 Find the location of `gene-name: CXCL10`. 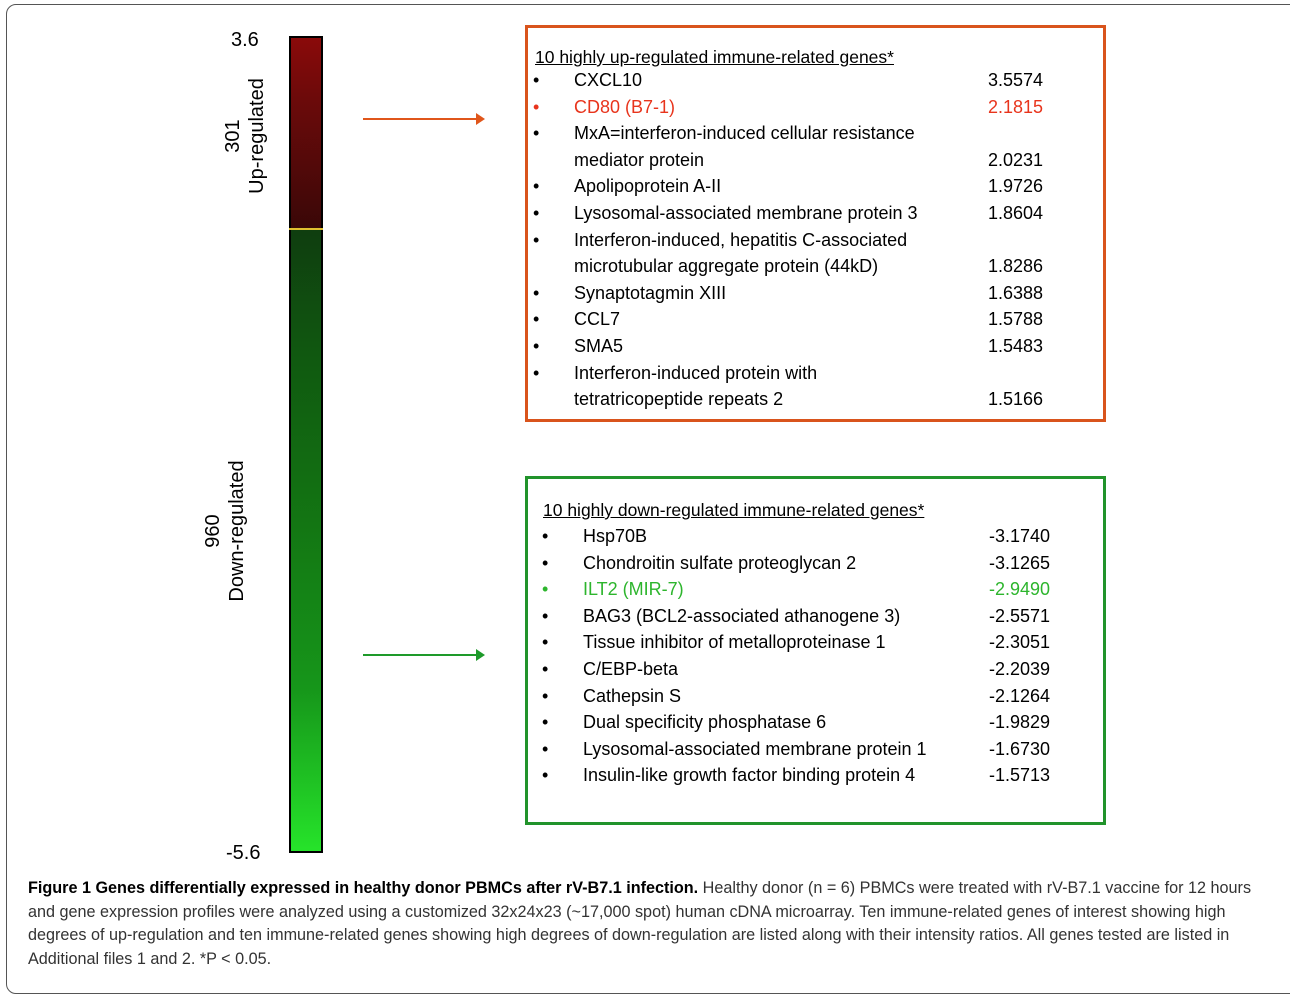

gene-name: CXCL10 is located at coordinates (608, 80).